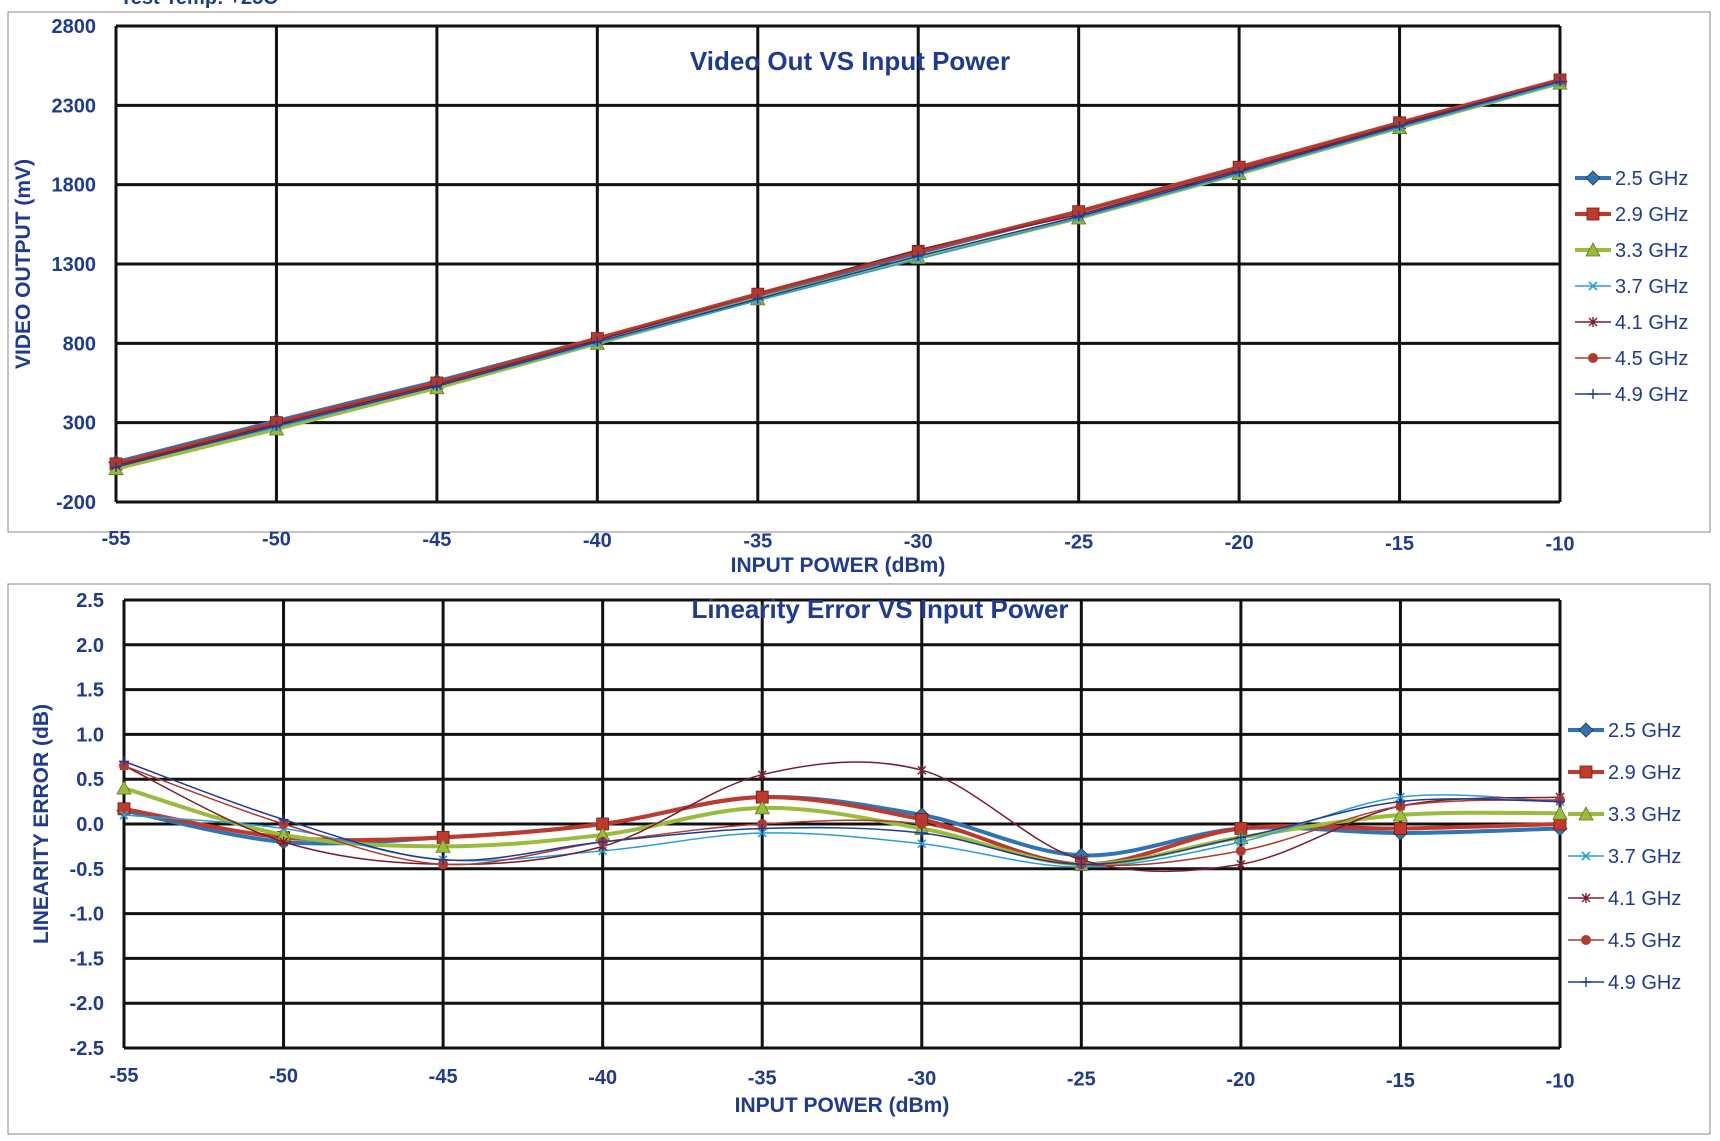 This screenshot has height=1141, width=1720. Describe the element at coordinates (90, 825) in the screenshot. I see `y-tick-label: 0.0` at that location.